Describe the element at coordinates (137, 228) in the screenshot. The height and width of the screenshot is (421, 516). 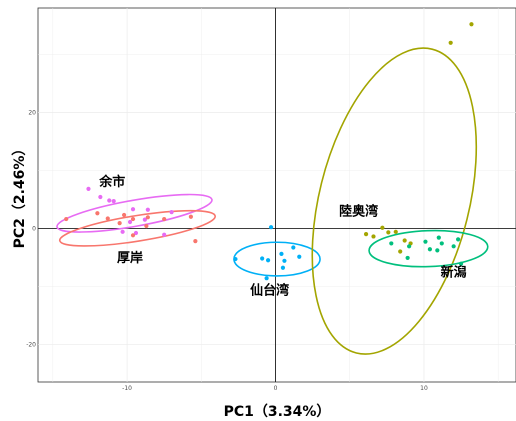
I see `ellipse-厚岸` at that location.